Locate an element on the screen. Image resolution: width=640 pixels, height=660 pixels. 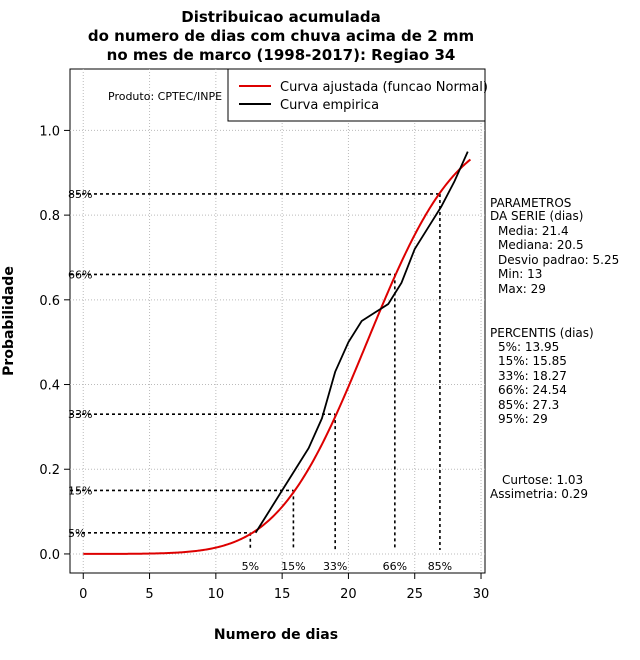
y-tick-label-1: 0.2 is located at coordinates (49, 470).